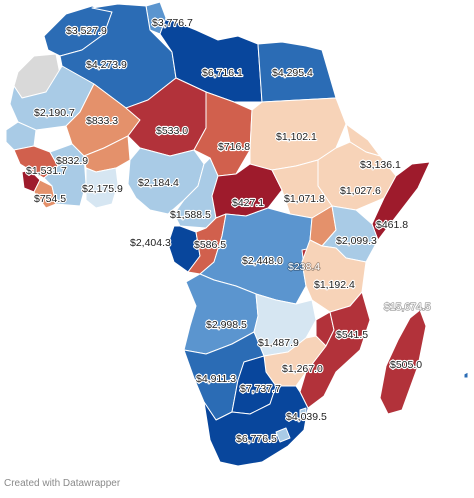  I want to click on label-tunisia: $3,776.7, so click(172, 23).